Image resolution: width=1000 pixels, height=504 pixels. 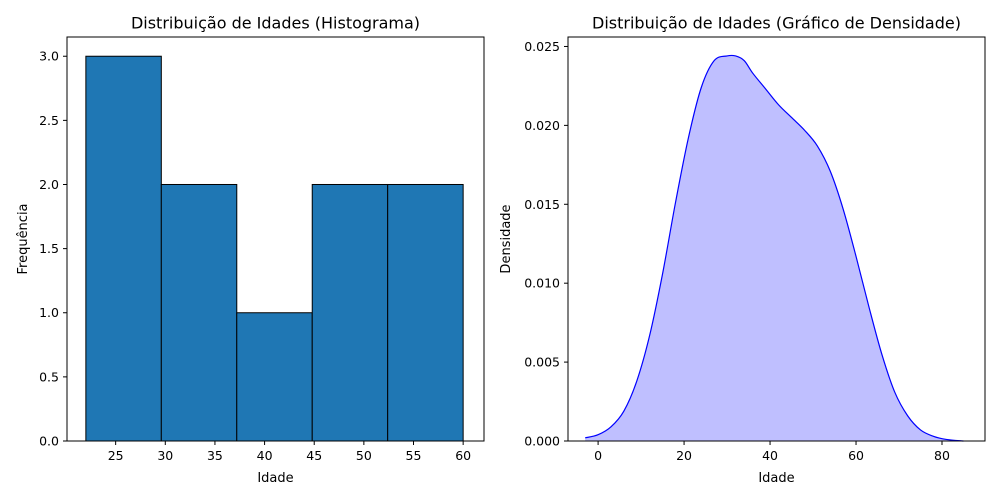 What do you see at coordinates (506, 238) in the screenshot?
I see `density-y-label: Densidade` at bounding box center [506, 238].